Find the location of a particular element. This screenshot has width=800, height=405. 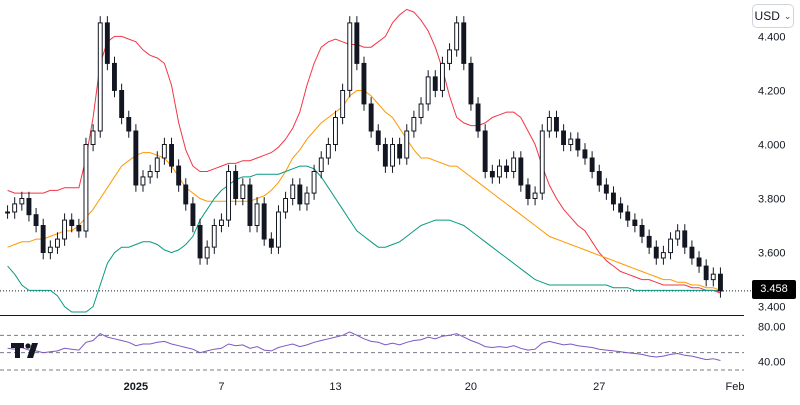

price-tick-label: 3.600 is located at coordinates (772, 254).